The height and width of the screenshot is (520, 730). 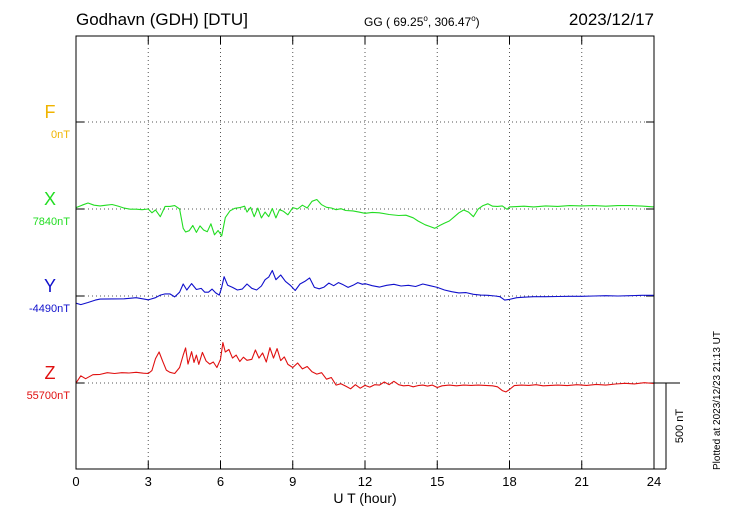 I want to click on series-line-y, so click(x=364, y=287).